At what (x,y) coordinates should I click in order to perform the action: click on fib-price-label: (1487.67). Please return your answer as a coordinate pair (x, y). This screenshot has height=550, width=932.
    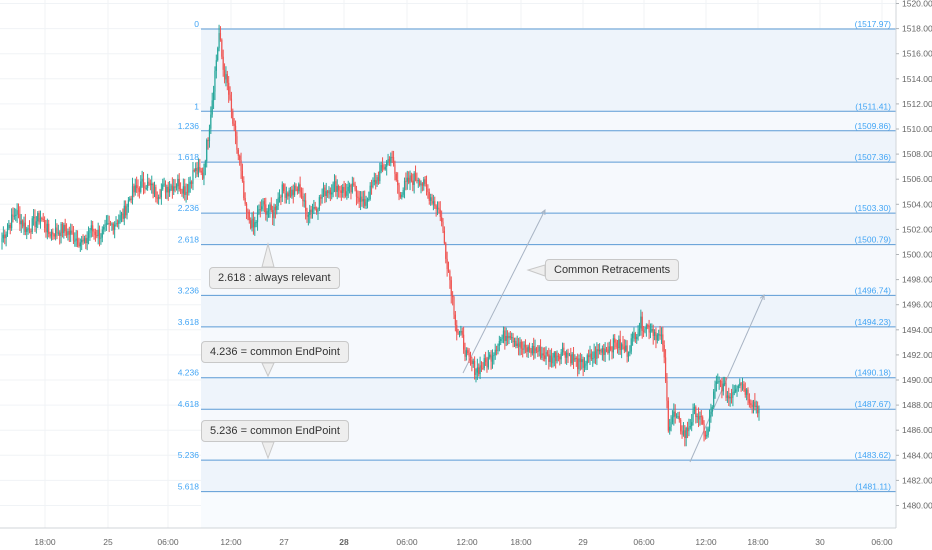
    Looking at the image, I should click on (873, 404).